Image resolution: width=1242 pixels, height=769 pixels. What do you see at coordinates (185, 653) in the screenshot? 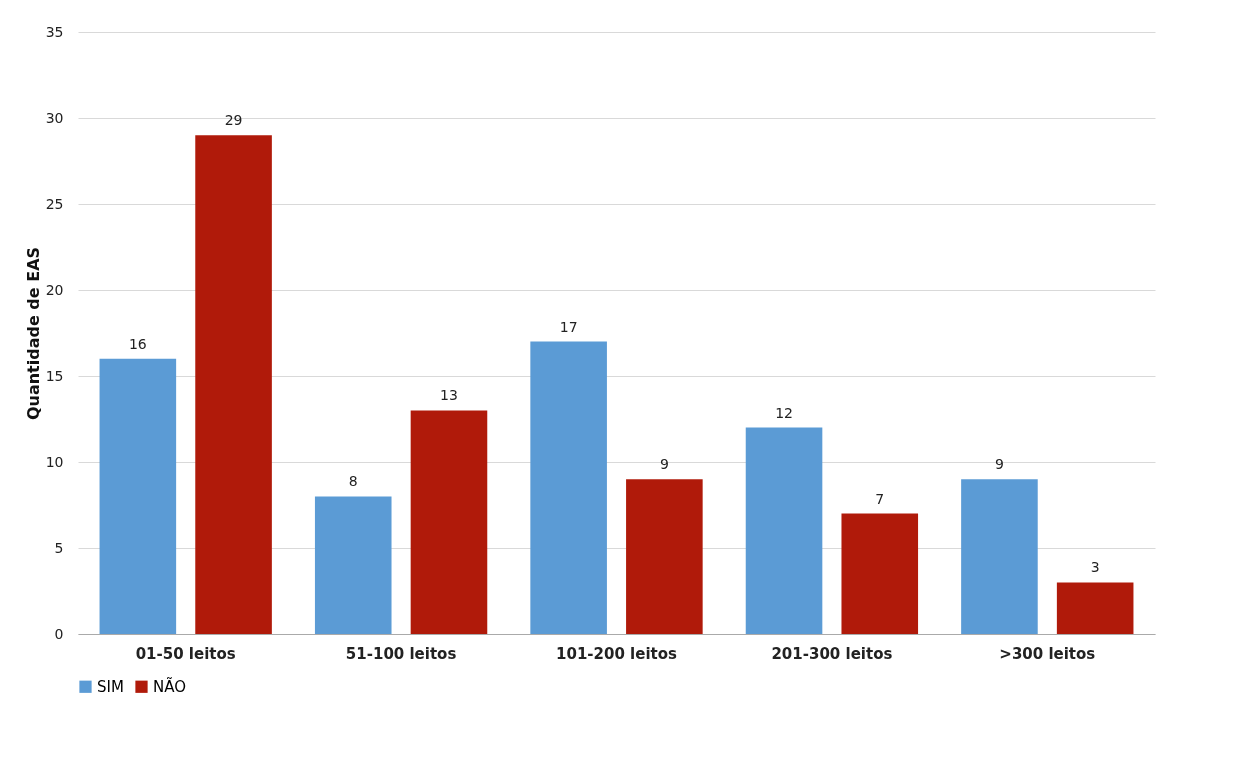
I see `x-tick-label: 01-50 leitos` at bounding box center [185, 653].